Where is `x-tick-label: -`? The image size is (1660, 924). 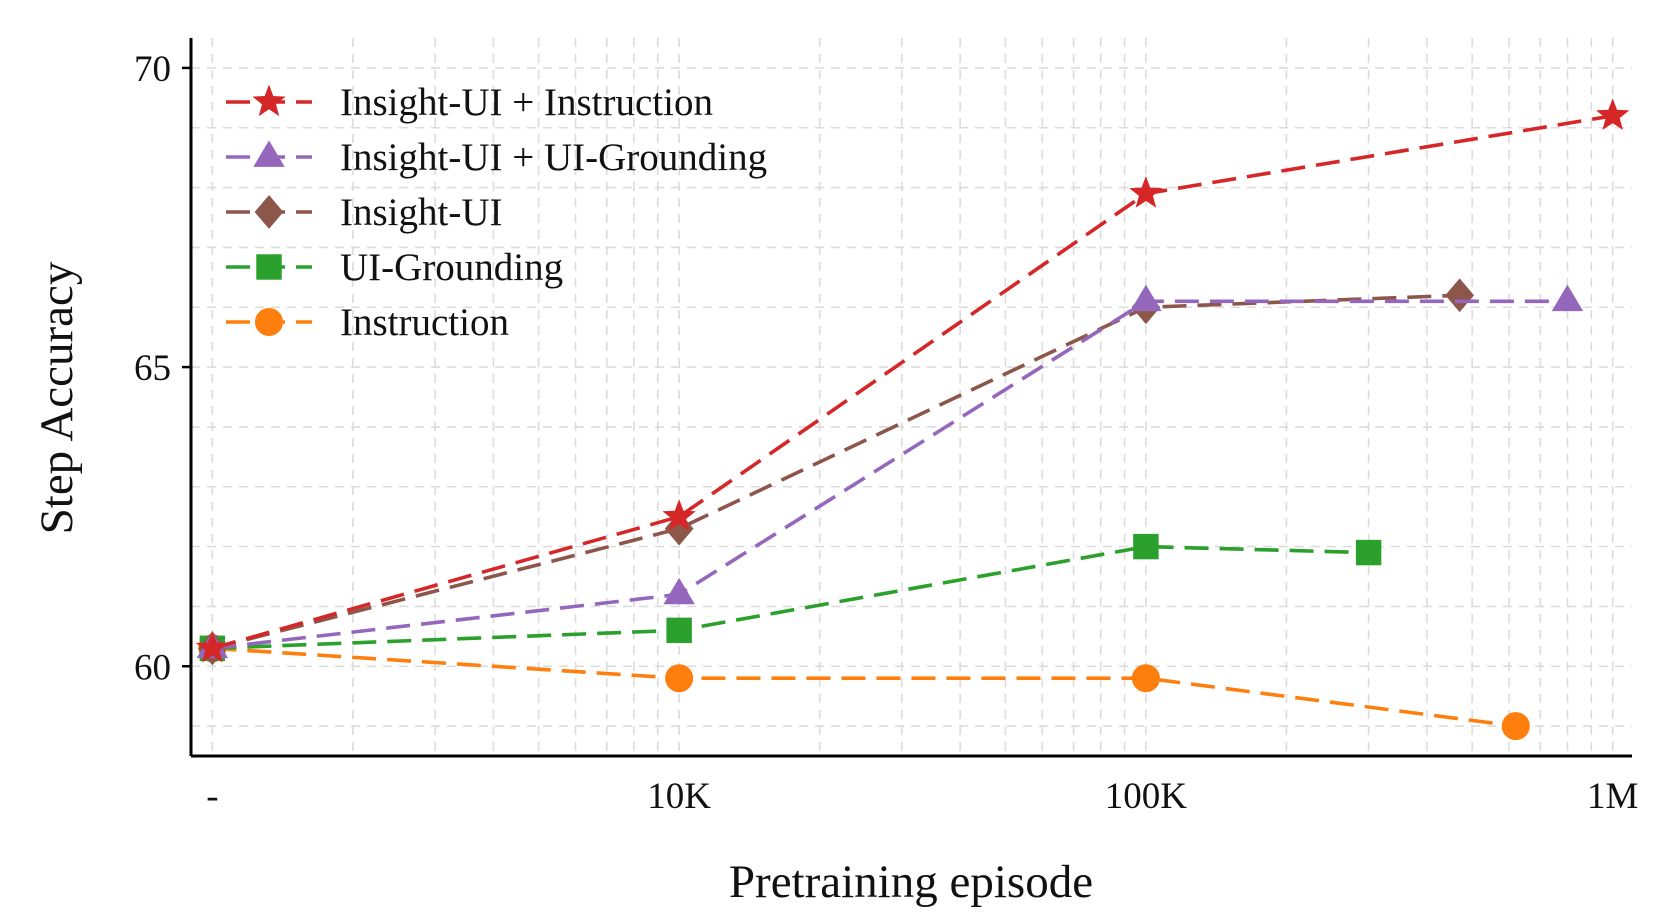
x-tick-label: - is located at coordinates (212, 796).